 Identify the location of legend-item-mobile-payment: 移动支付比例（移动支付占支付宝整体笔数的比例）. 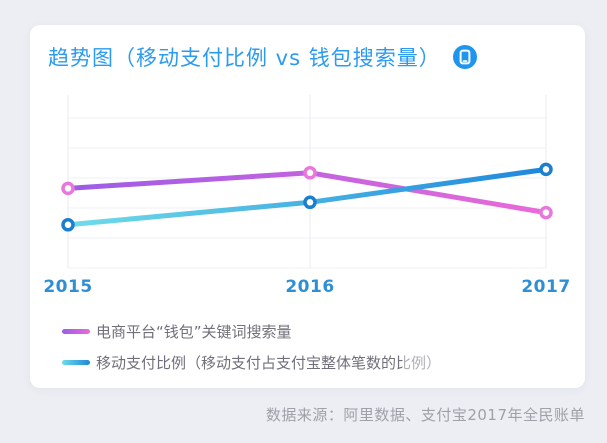
(251, 362).